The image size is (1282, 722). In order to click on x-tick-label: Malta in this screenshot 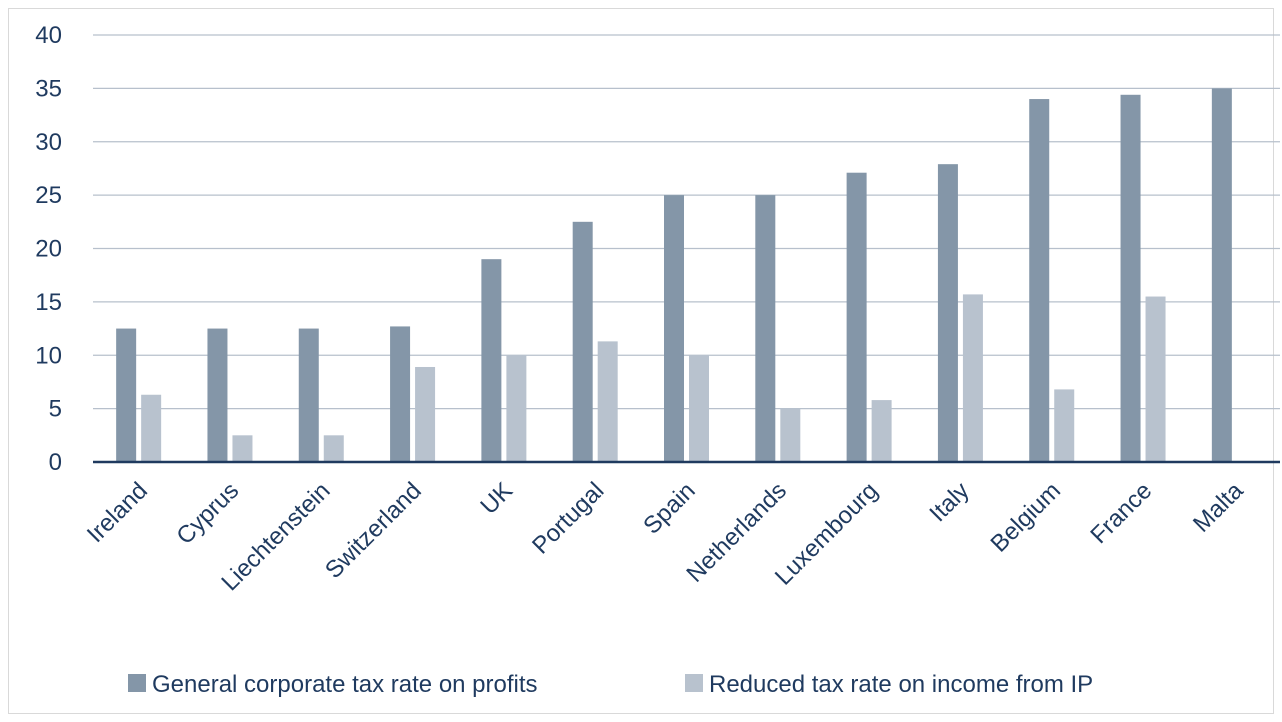, I will do `click(1218, 507)`.